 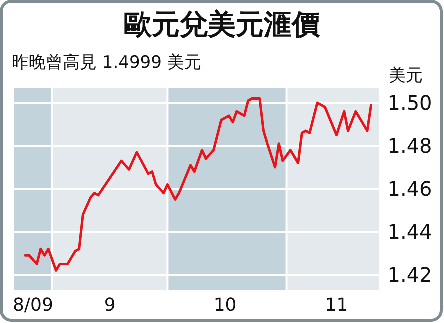 What do you see at coordinates (222, 24) in the screenshot?
I see `chart-title: 歐元兌美元滙價` at bounding box center [222, 24].